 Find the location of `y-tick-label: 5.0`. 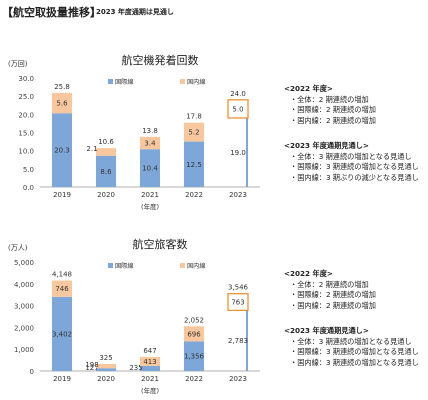

y-tick-label: 5.0 is located at coordinates (28, 170).